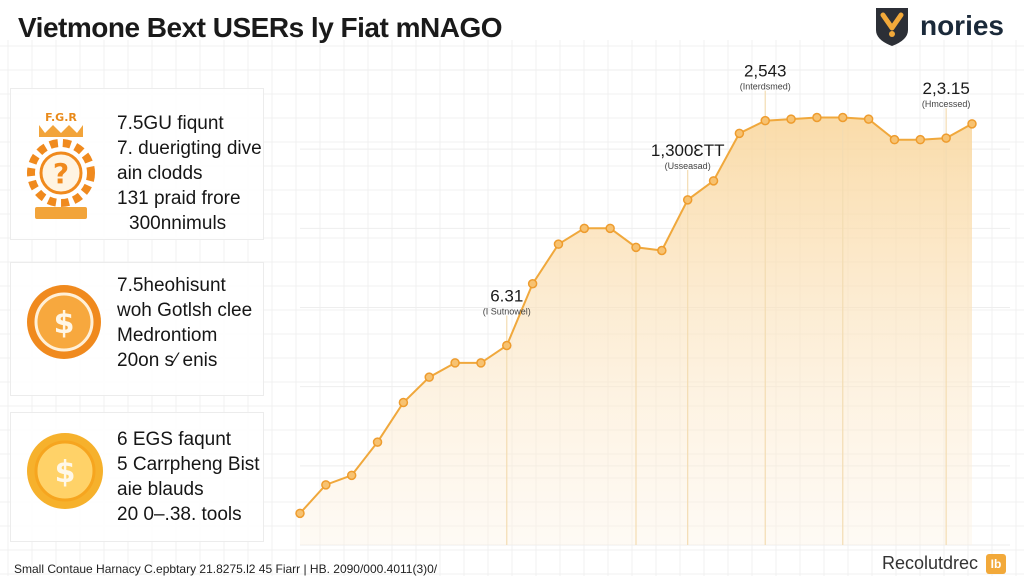 This screenshot has height=576, width=1024. Describe the element at coordinates (171, 285) in the screenshot. I see `panel-2-line-1: 7.5heohisunt` at that location.